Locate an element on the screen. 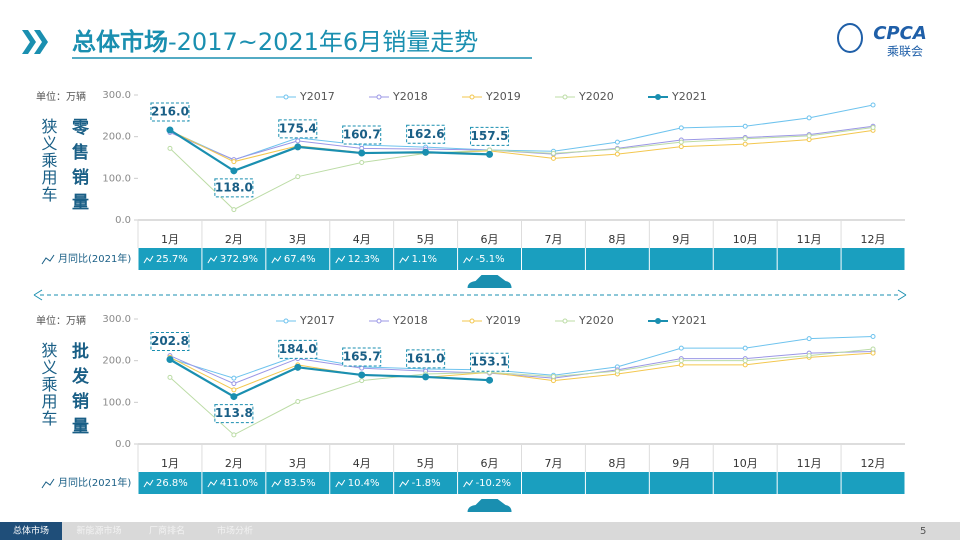 Image resolution: width=960 pixels, height=540 pixels. value-label: 165.7 is located at coordinates (362, 356).